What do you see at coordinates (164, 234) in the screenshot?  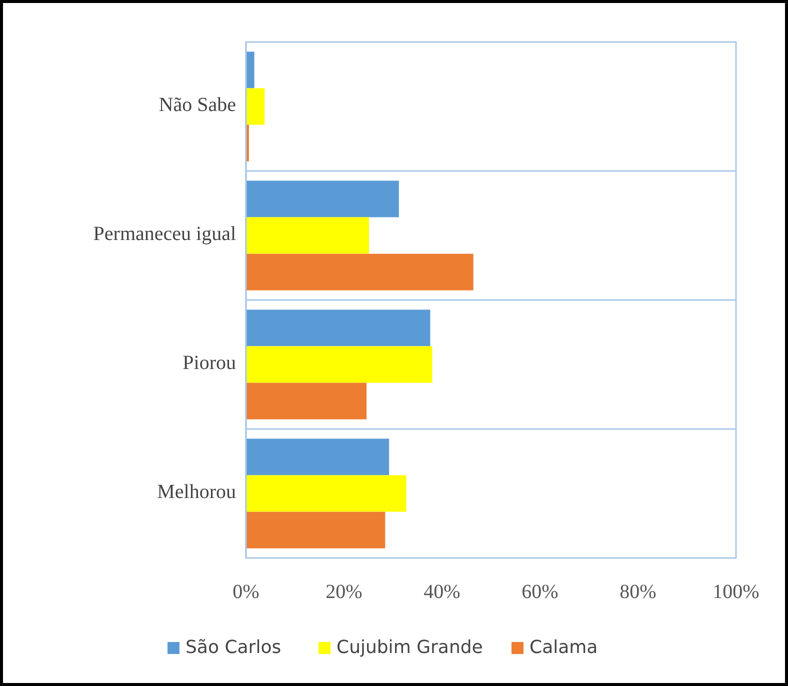 I see `y-tick-label: Permaneceu igual` at bounding box center [164, 234].